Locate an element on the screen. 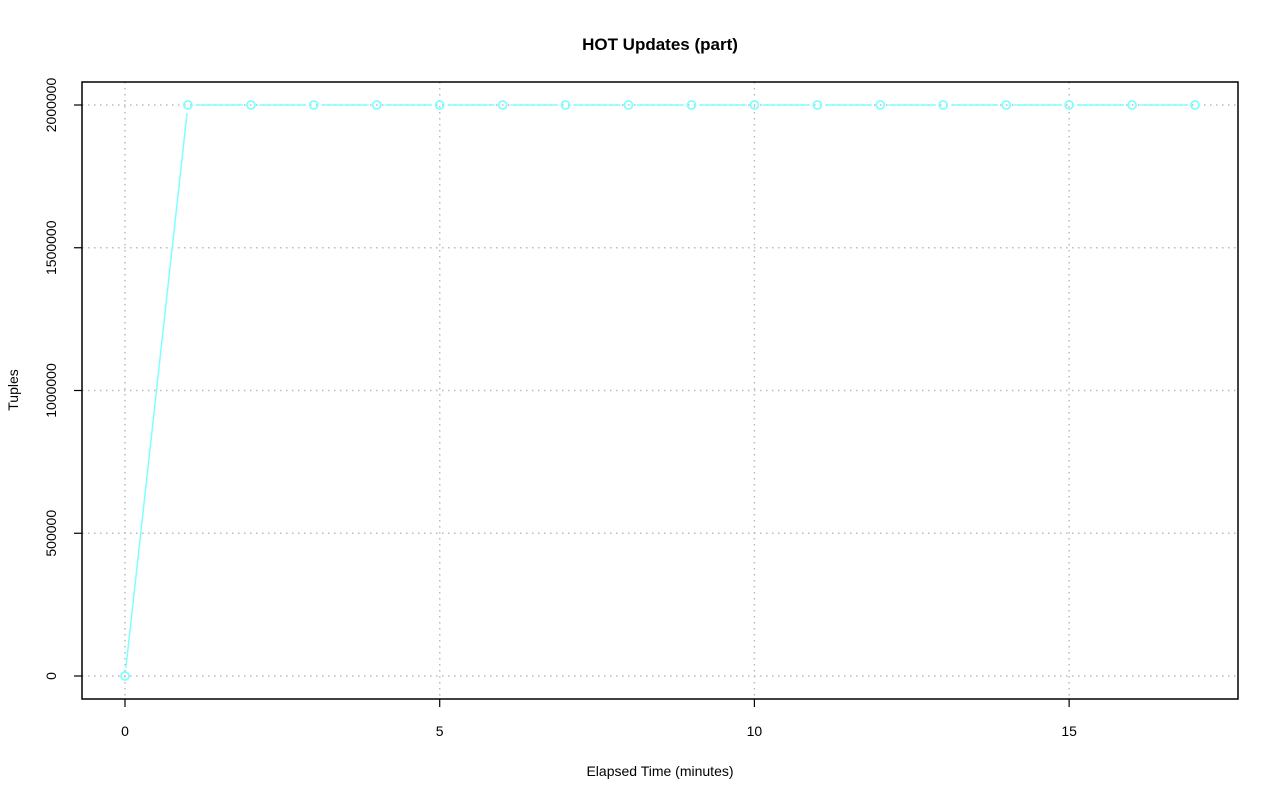 This screenshot has height=806, width=1280. y-tick-label: 1500000 is located at coordinates (51, 247).